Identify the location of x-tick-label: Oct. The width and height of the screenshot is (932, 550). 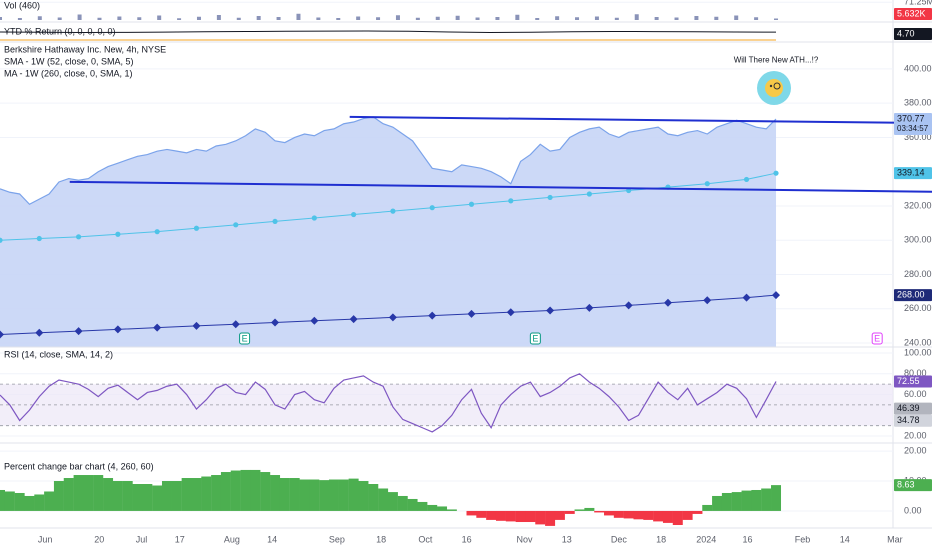
(425, 539).